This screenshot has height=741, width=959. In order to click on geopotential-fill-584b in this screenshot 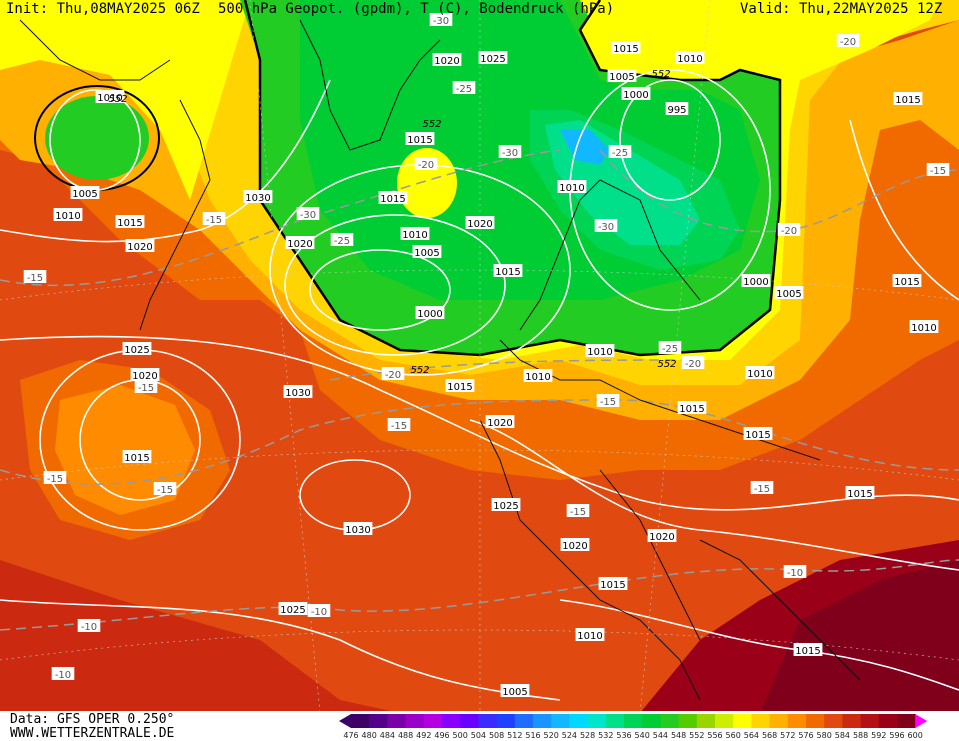, I will do `click(859, 636)`.